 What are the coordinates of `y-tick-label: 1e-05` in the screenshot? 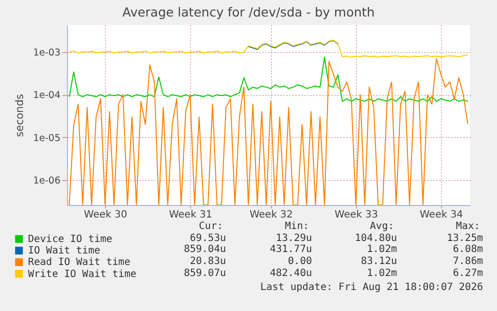 It's located at (46, 138).